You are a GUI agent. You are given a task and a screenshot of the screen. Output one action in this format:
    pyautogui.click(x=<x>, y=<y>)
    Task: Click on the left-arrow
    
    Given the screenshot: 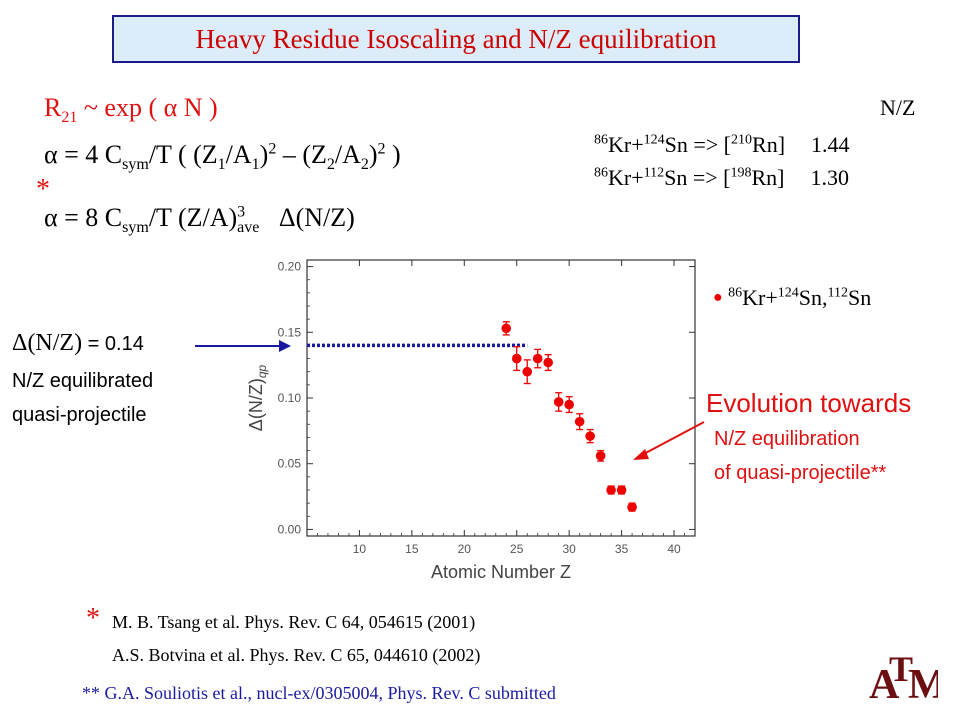 What is the action you would take?
    pyautogui.click(x=243, y=346)
    